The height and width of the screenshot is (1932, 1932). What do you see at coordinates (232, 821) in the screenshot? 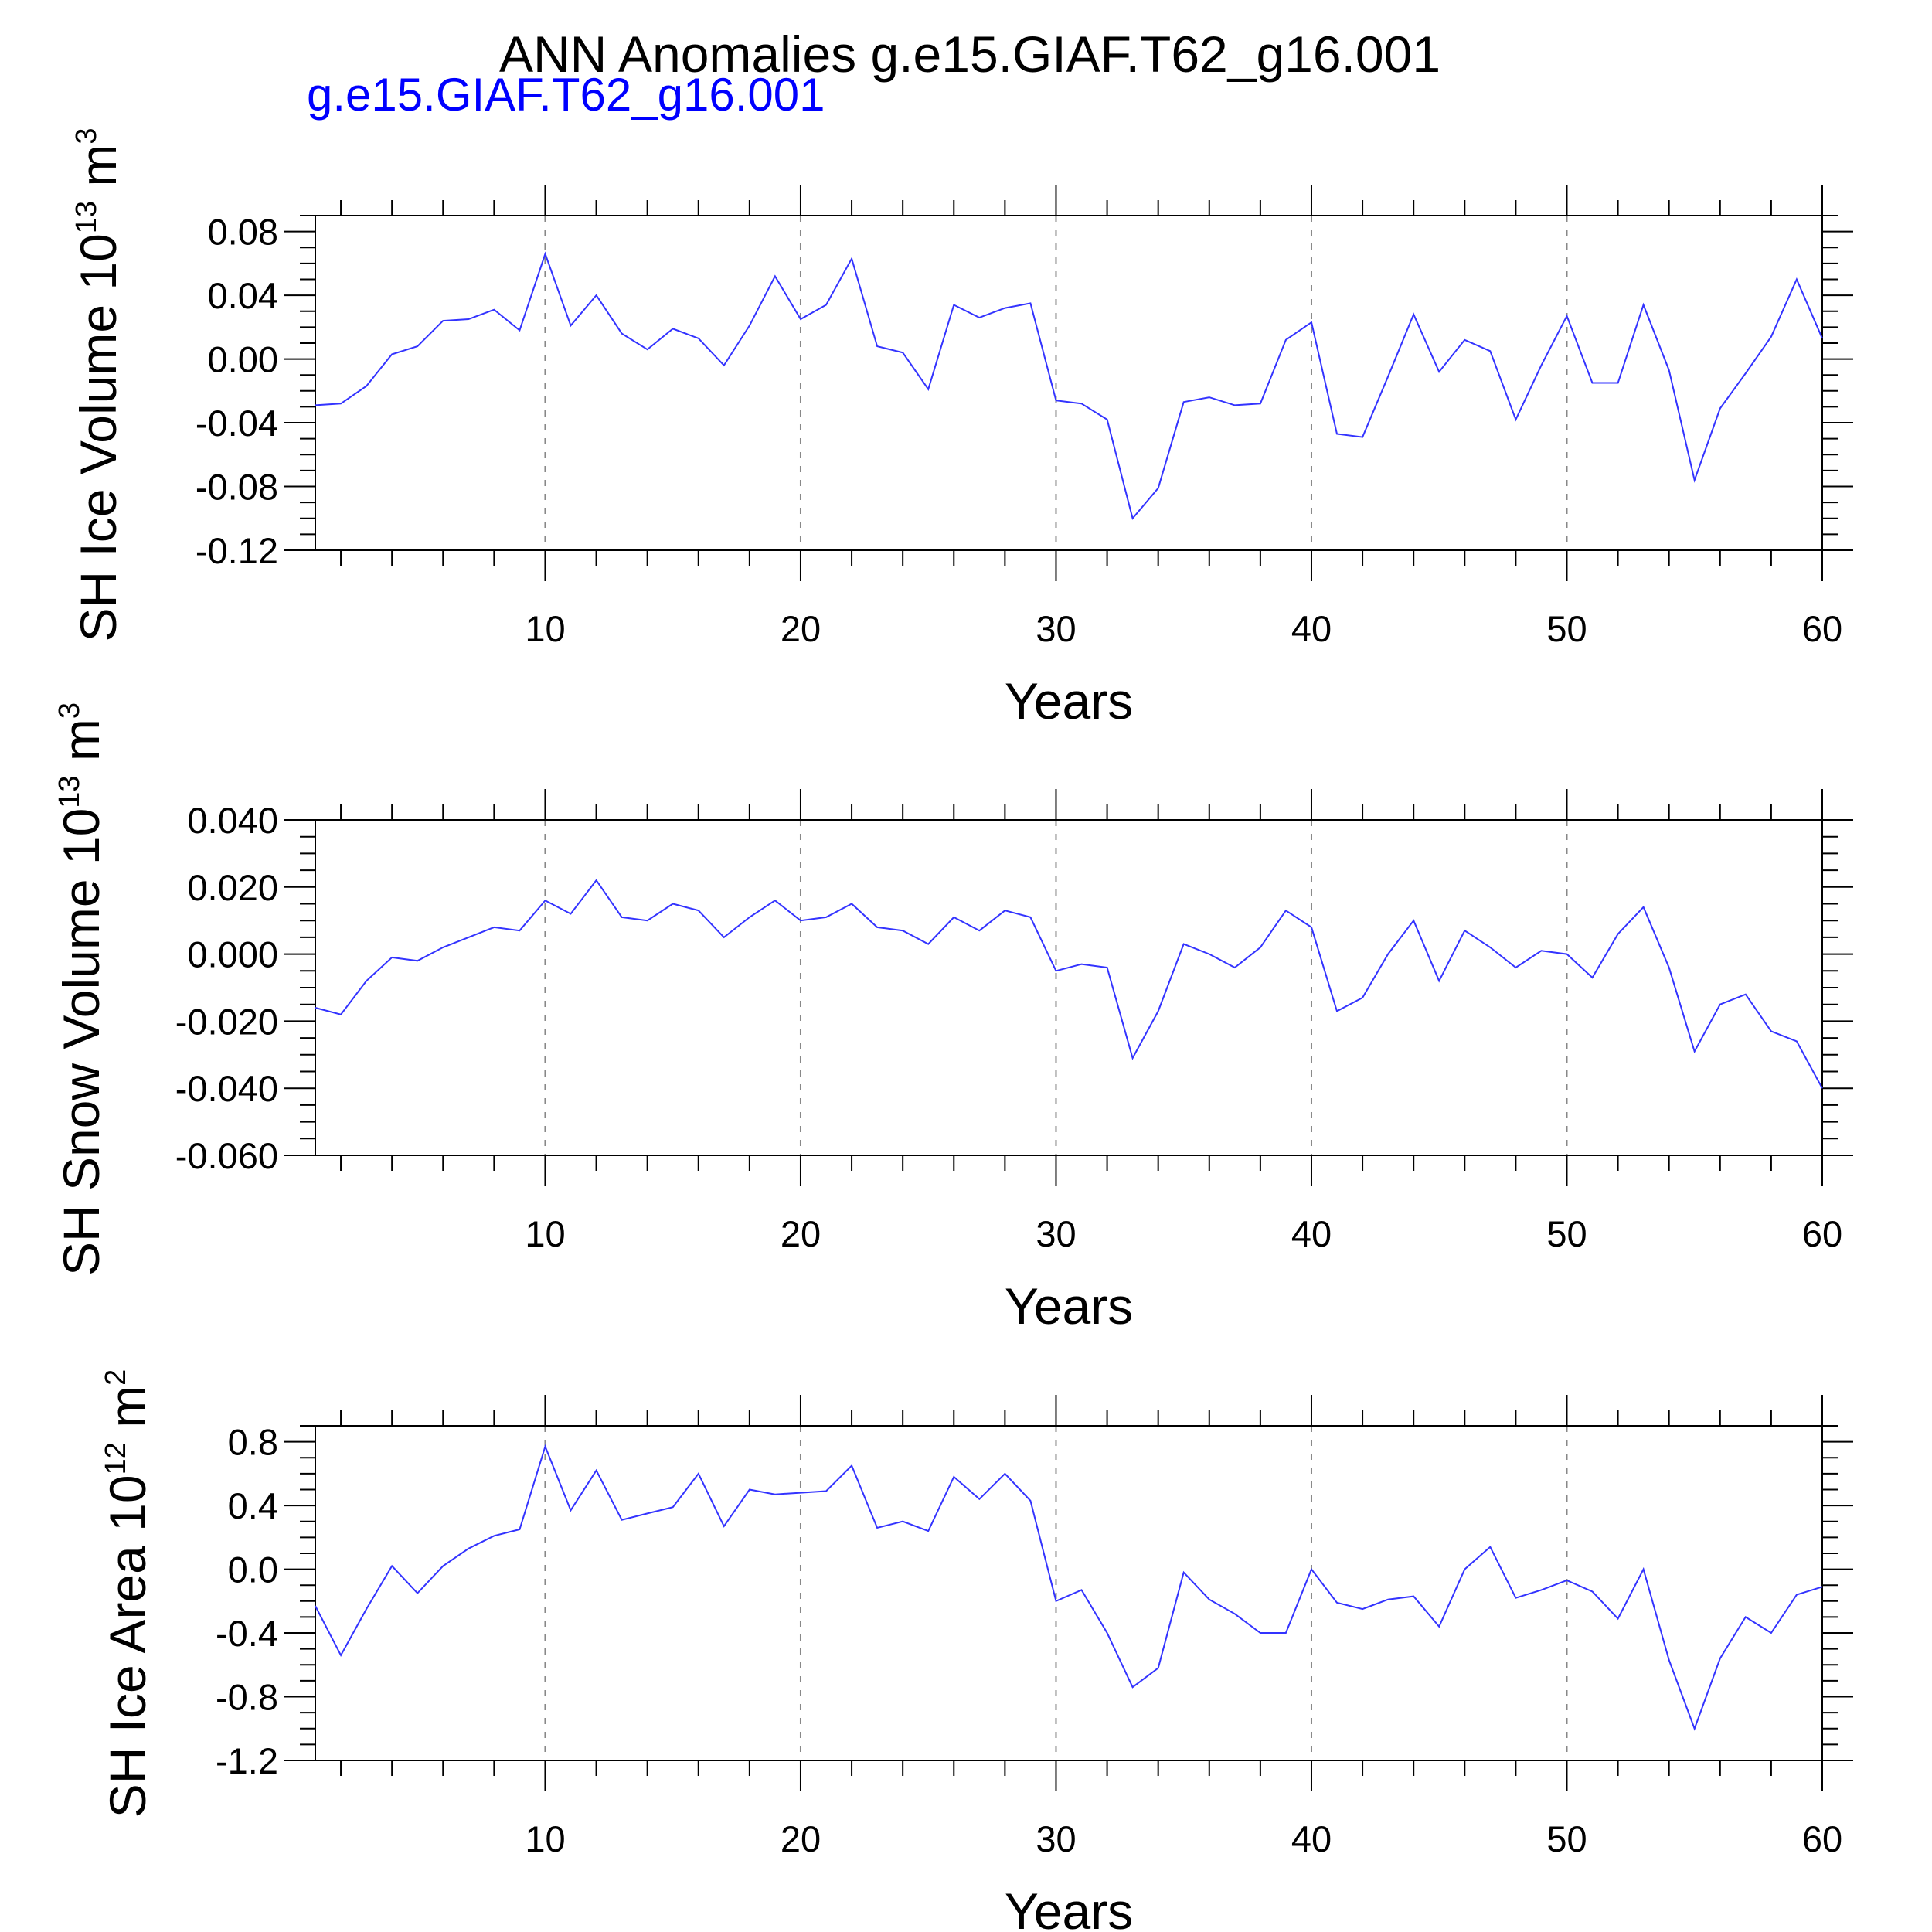
I see `y-tick-label: 0.040` at bounding box center [232, 821].